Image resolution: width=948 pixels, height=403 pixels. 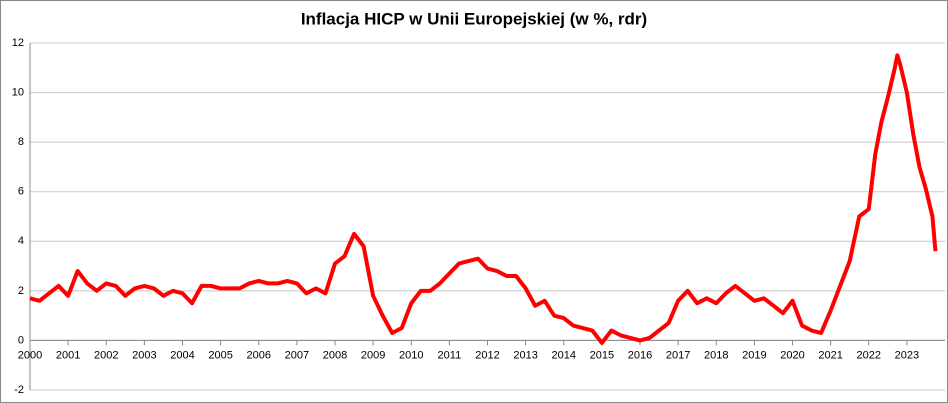 I want to click on x-tick-label: 2008, so click(x=335, y=355).